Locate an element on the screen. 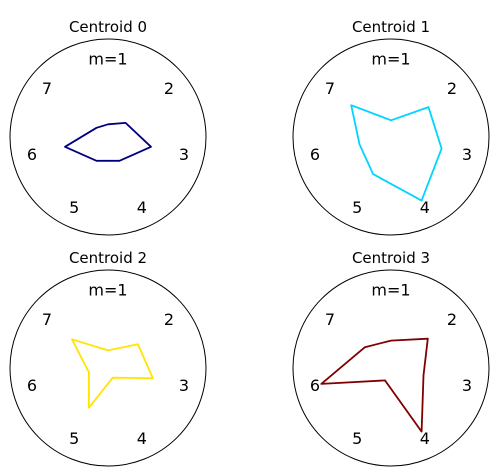 The height and width of the screenshot is (470, 498). chart-title: Centroid 0 is located at coordinates (108, 27).